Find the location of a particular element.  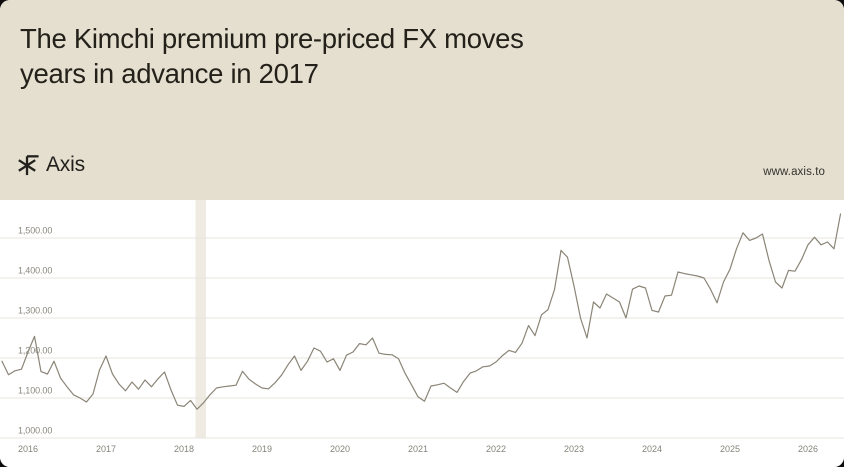

website-url: www.axis.to is located at coordinates (794, 172).